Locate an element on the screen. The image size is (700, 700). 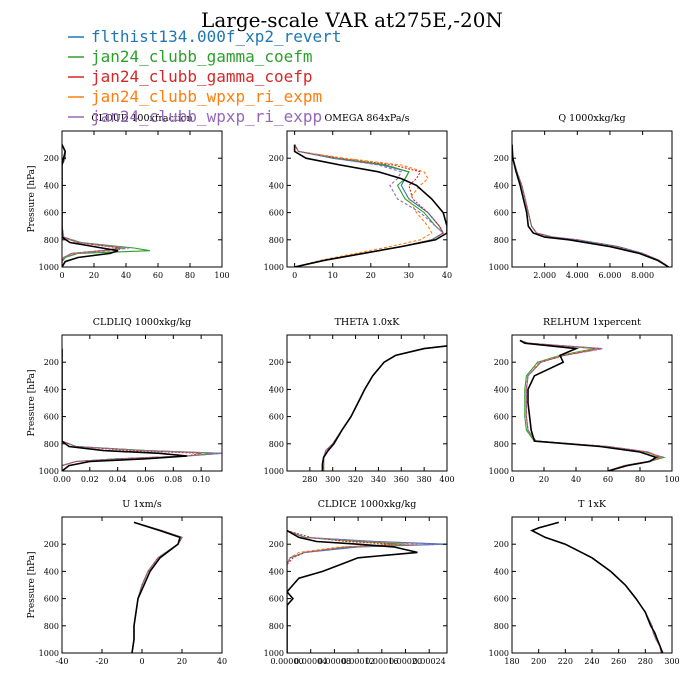
x-tick-label: 220 is located at coordinates (565, 661).